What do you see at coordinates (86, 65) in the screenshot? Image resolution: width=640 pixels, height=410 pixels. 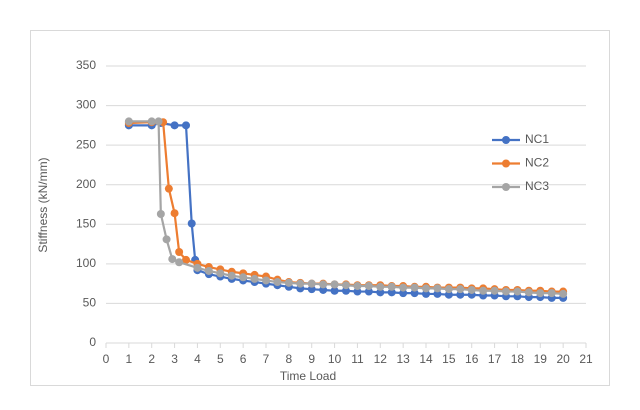 I see `y-tick-label: 350` at bounding box center [86, 65].